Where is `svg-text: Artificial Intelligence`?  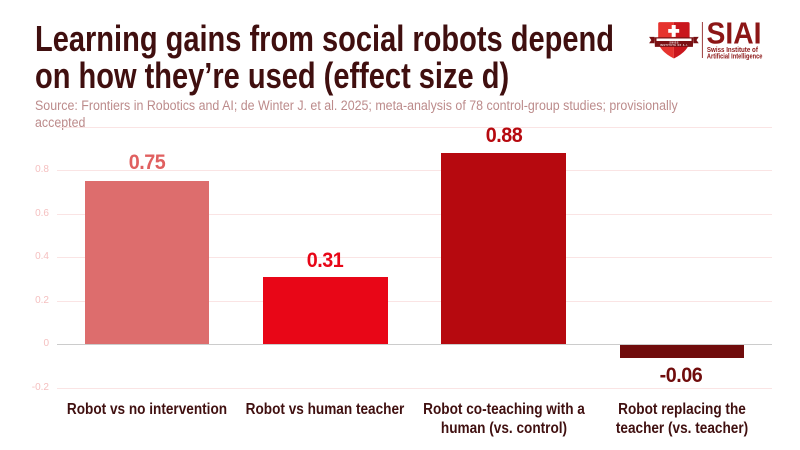 svg-text: Artificial Intelligence is located at coordinates (735, 57).